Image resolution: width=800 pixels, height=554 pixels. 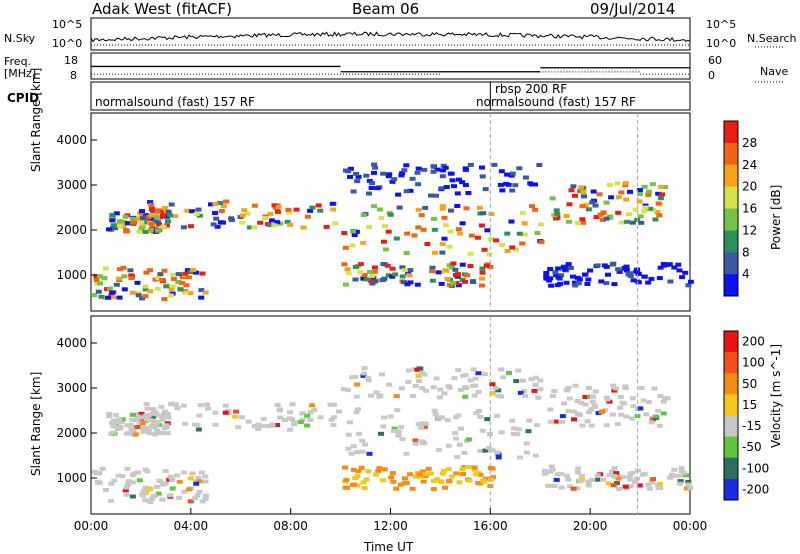 What do you see at coordinates (752, 426) in the screenshot?
I see `velocity-colorbar-tick-4: -15` at bounding box center [752, 426].